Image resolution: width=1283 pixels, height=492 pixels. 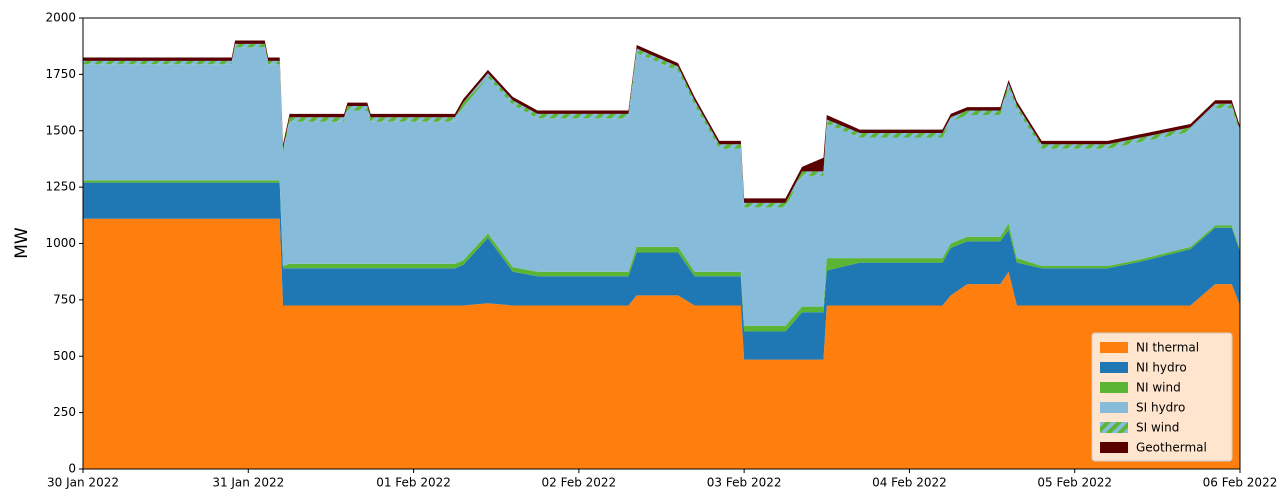 I want to click on y-axis-label: MW, so click(x=22, y=243).